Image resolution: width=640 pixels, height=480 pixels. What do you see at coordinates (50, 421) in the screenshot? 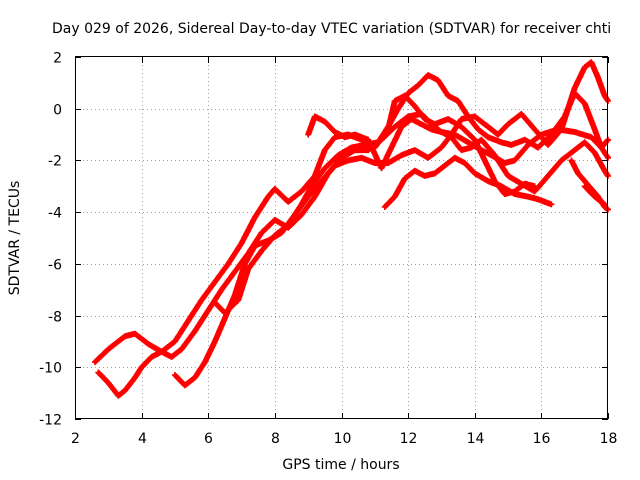
I see `y-tick-label: -12` at bounding box center [50, 421].